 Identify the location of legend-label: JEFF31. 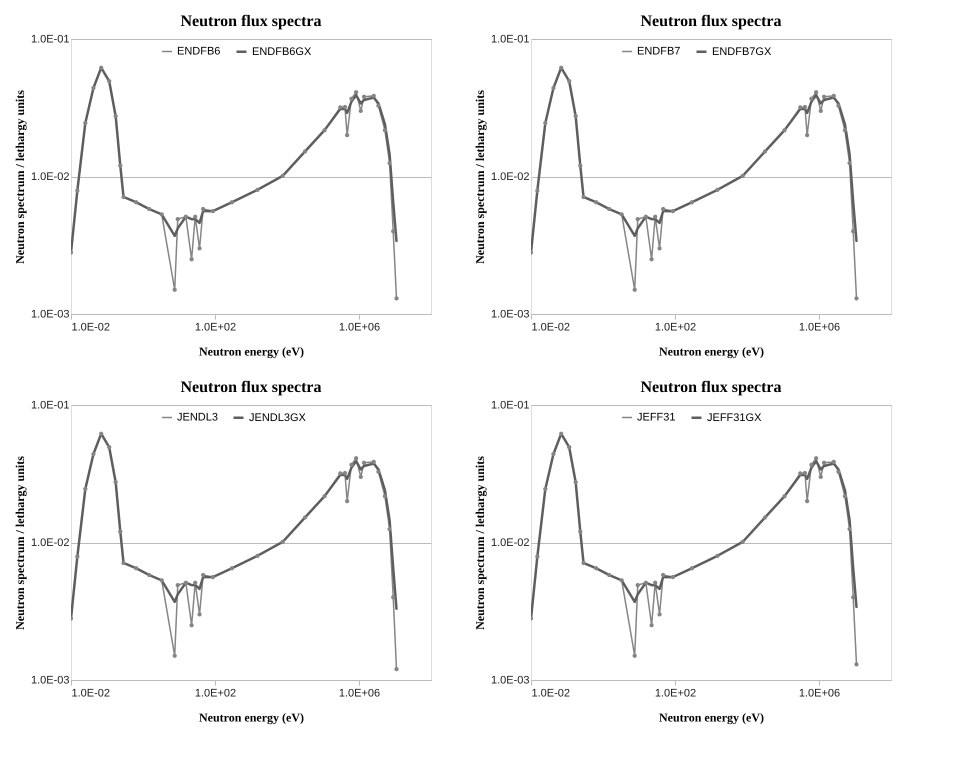
(656, 418).